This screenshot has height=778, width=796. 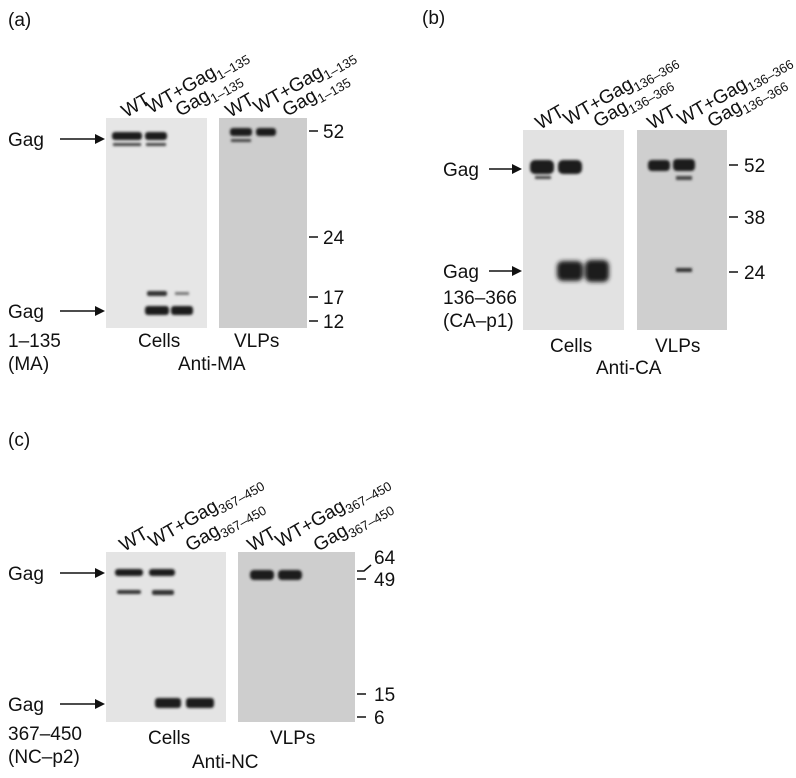 I want to click on panel-c-arrow-top-label: Gag, so click(x=26, y=574).